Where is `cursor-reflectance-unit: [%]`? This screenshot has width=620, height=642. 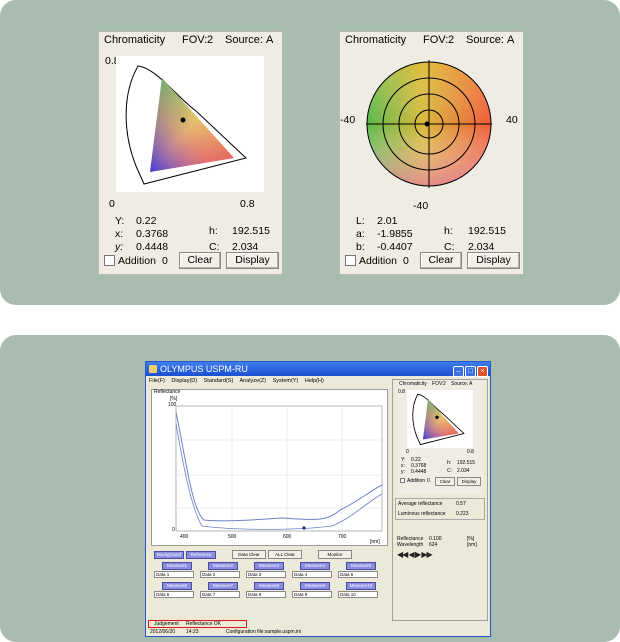
cursor-reflectance-unit: [%] is located at coordinates (471, 539).